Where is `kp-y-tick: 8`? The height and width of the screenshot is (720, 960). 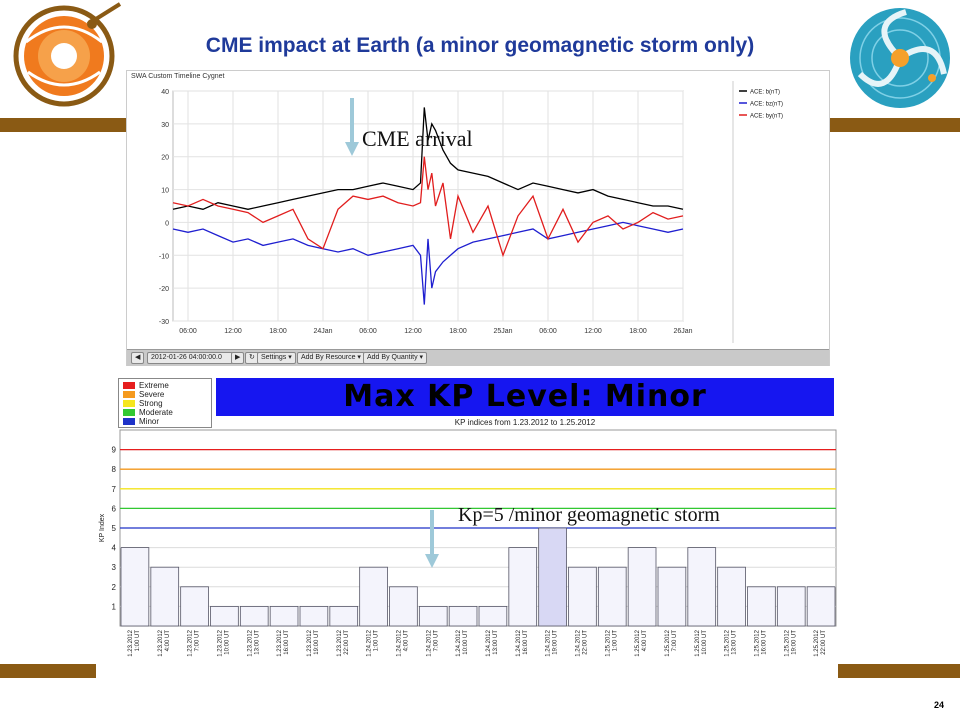 kp-y-tick: 8 is located at coordinates (114, 469).